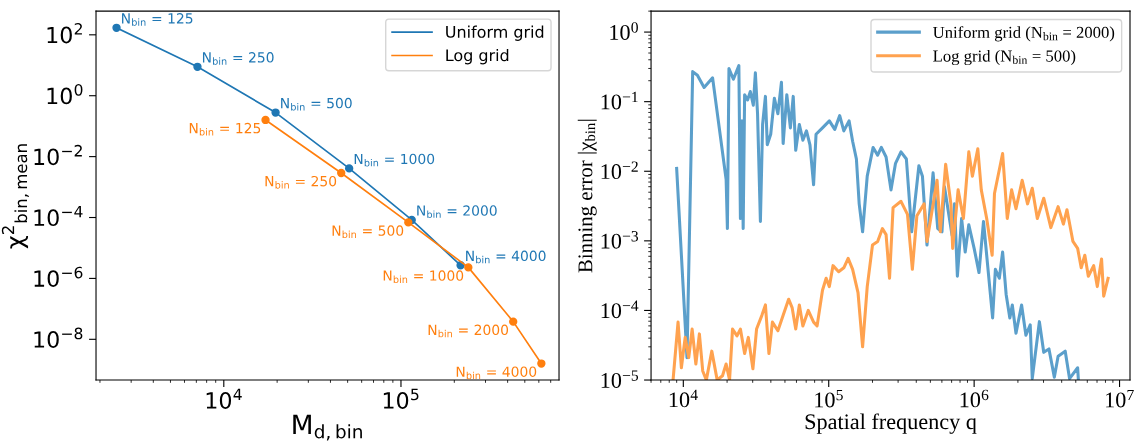 The height and width of the screenshot is (445, 1139). What do you see at coordinates (327, 427) in the screenshot?
I see `x-axis-title: M$_{d,bin}$` at bounding box center [327, 427].